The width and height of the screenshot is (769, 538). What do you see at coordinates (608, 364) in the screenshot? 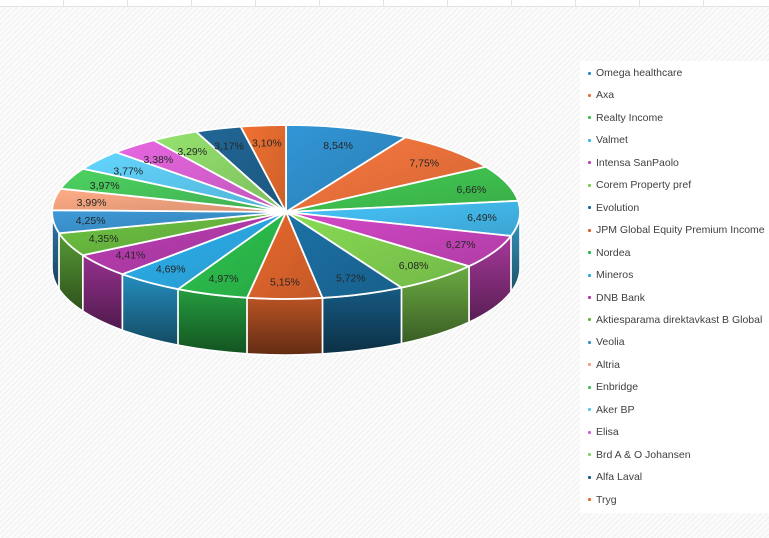
I see `legend-label: Altria` at bounding box center [608, 364].